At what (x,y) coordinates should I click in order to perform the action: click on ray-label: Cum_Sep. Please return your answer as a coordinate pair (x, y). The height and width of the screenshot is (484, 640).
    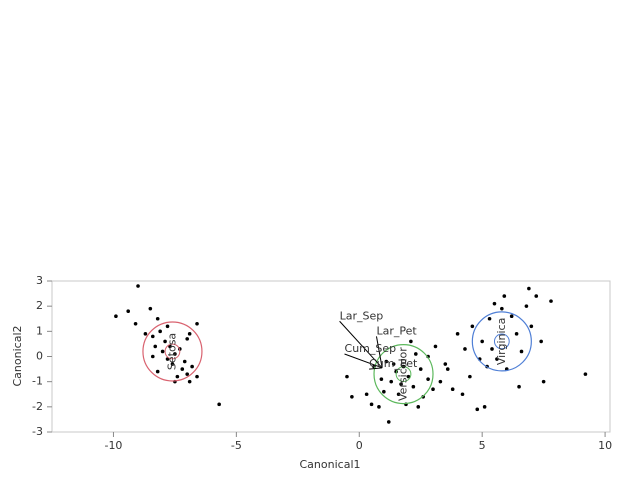
    Looking at the image, I should click on (371, 348).